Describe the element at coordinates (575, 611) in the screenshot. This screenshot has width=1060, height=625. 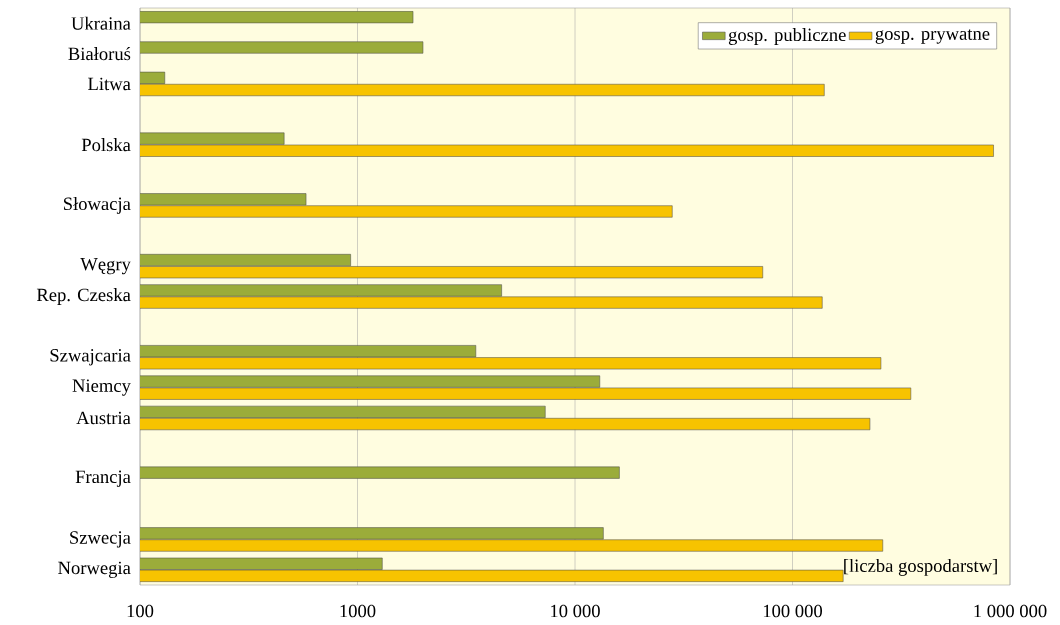
I see `x-tick-label: 10 000` at that location.